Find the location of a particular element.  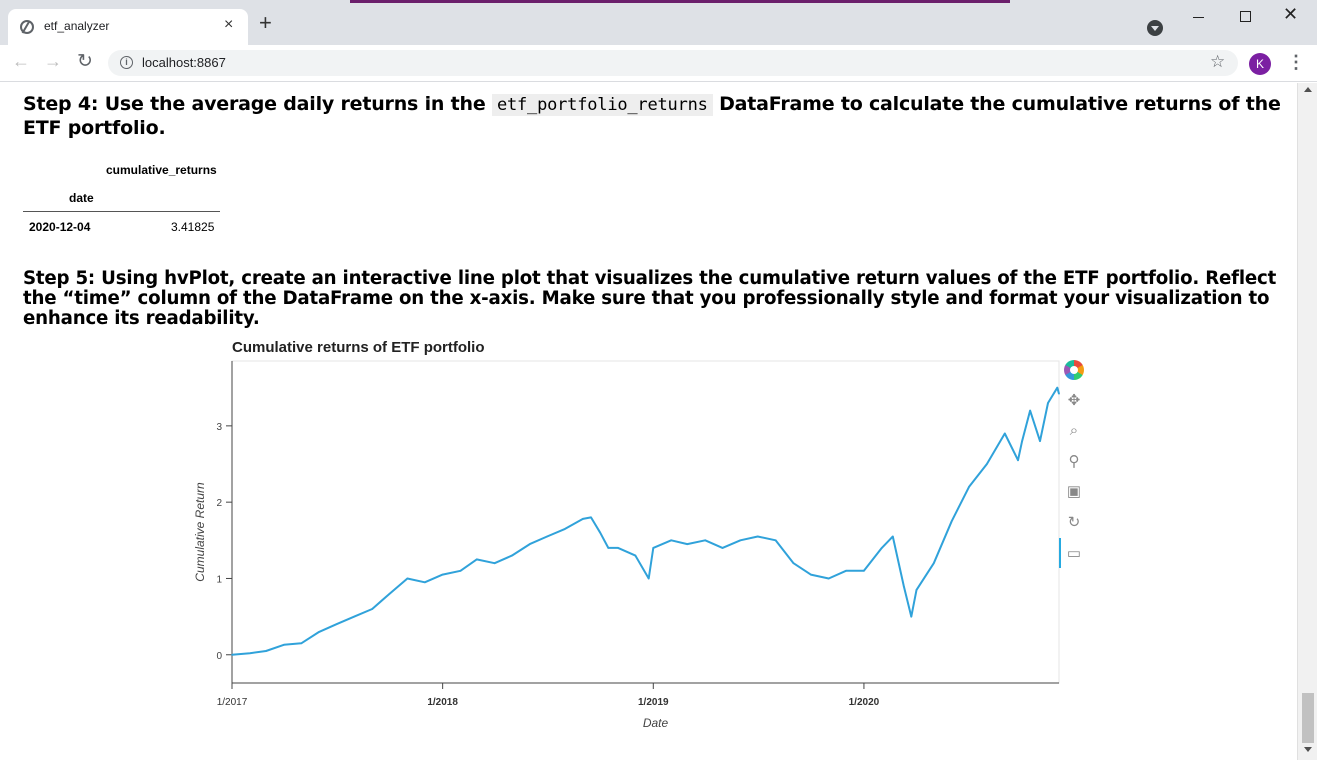

df-row-value: 3.41825 is located at coordinates (193, 227).